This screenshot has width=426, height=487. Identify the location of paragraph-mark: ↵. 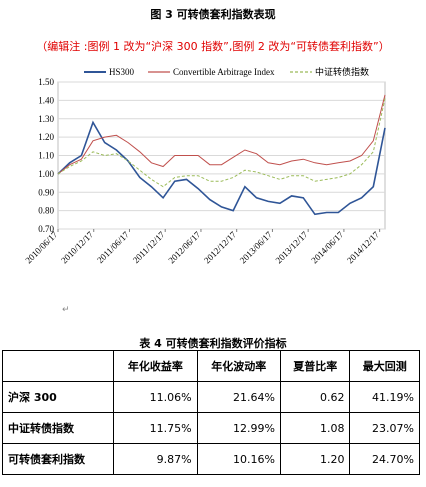
(66, 310).